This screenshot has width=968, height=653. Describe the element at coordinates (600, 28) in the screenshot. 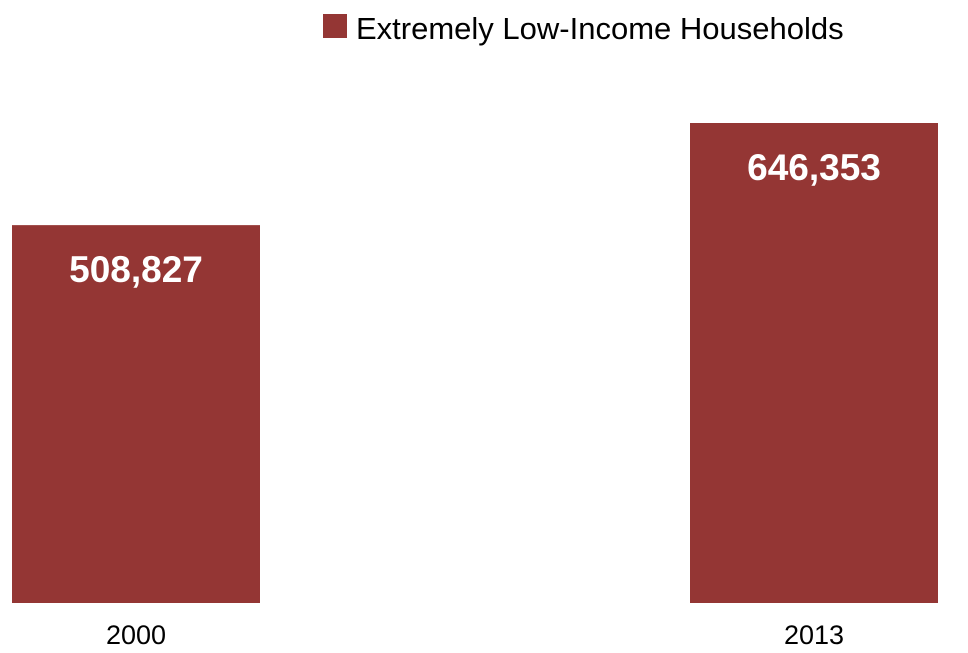

I see `legend-label: Extremely Low-Income Households` at that location.